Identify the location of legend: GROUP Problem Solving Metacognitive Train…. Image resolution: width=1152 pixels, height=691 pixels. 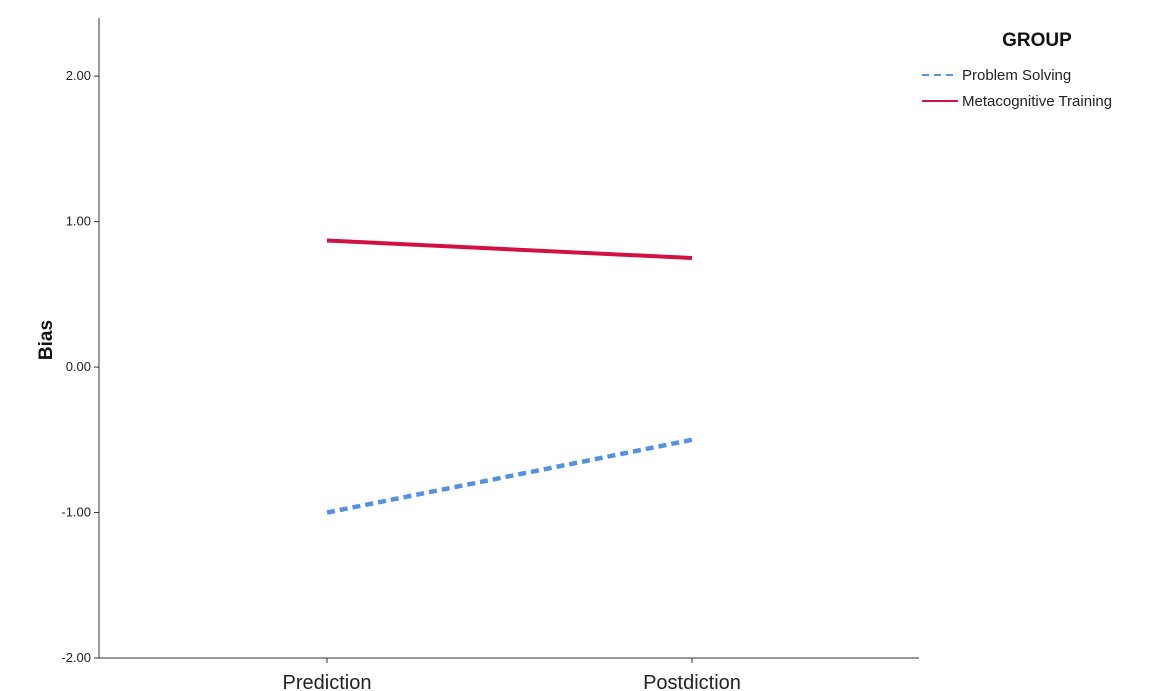
(1017, 70).